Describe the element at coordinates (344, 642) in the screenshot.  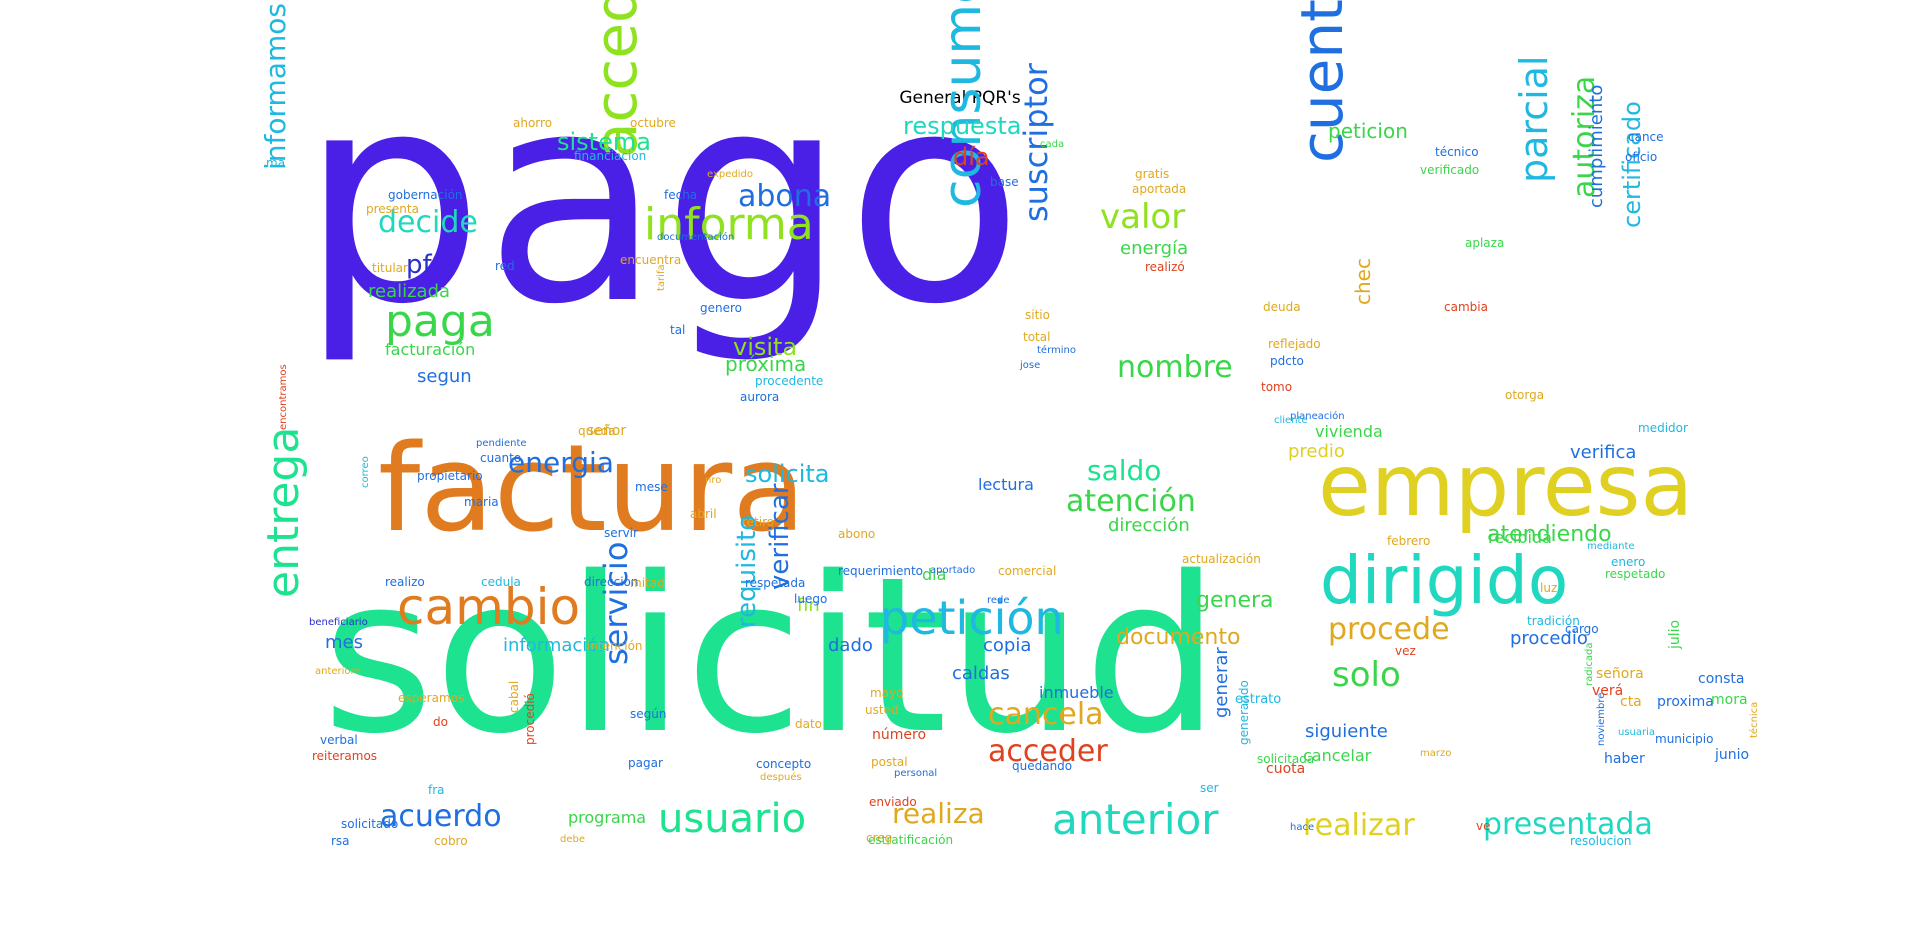
I see `word-mes: mes` at that location.